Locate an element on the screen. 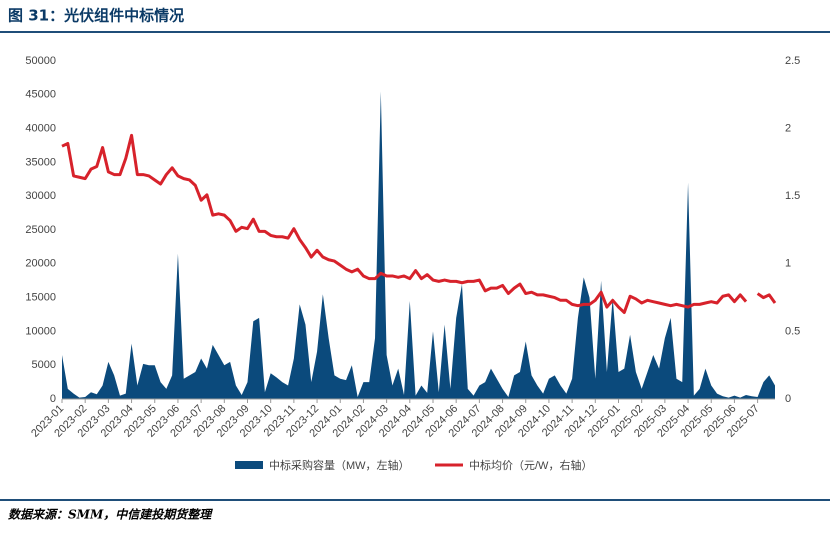 The width and height of the screenshot is (830, 534). y-tick-label: 25000 is located at coordinates (40, 230).